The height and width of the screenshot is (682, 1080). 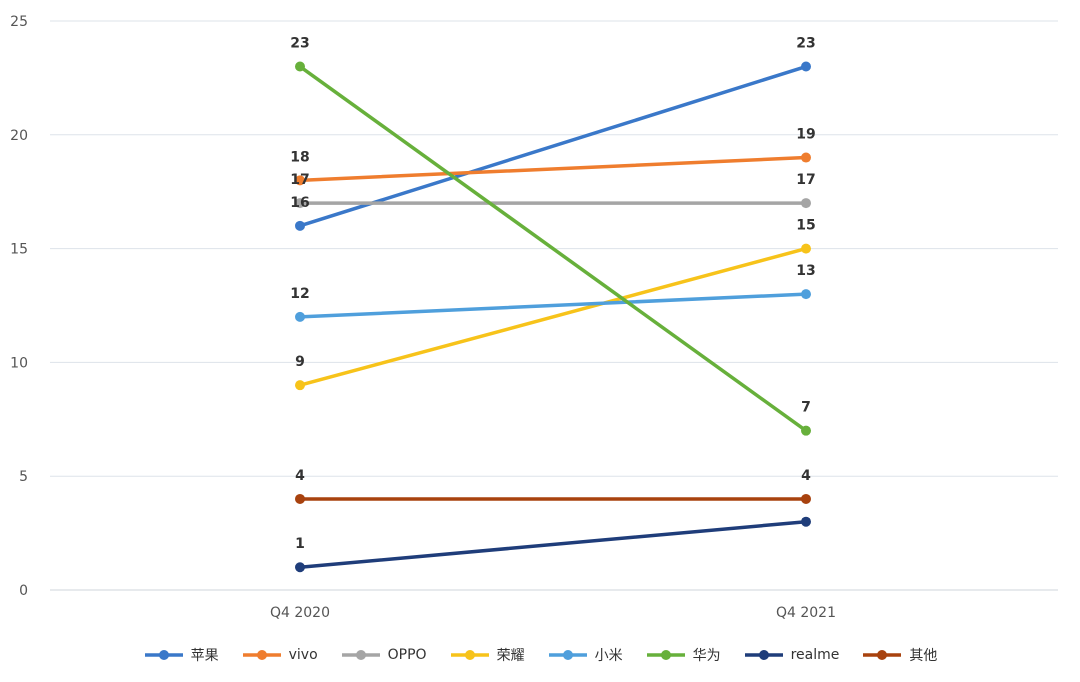 I want to click on data-label: 15, so click(x=805, y=226).